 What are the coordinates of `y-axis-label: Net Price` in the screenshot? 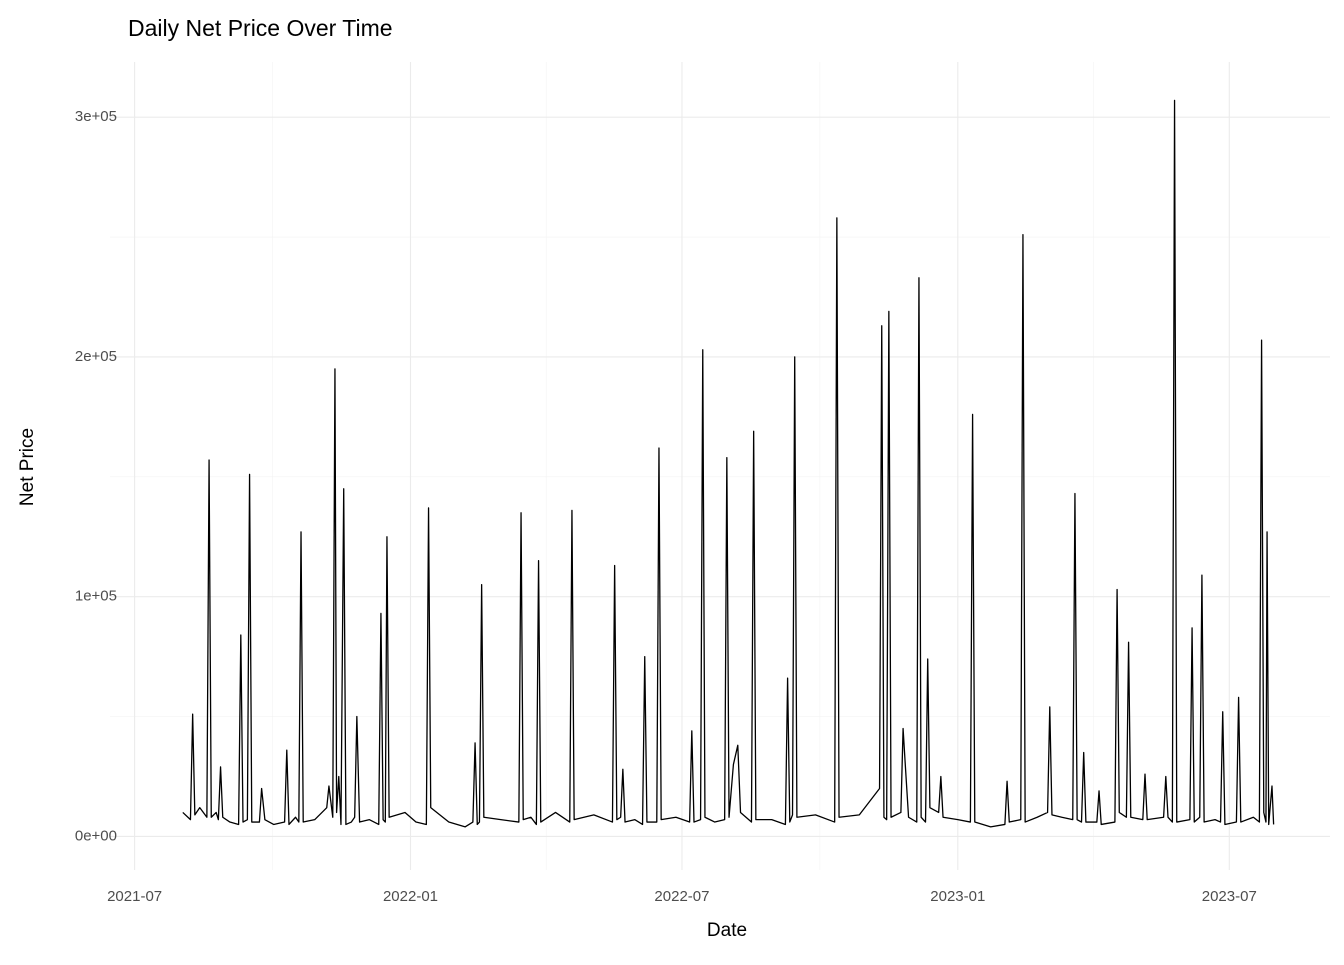 It's located at (27, 467).